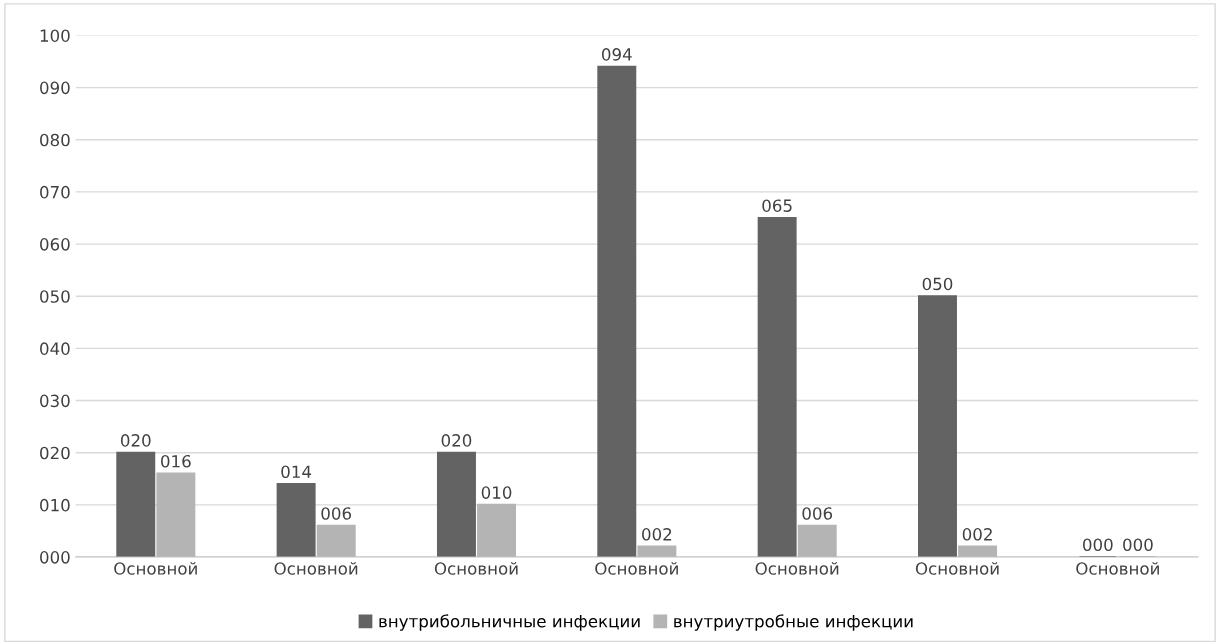  What do you see at coordinates (509, 622) in the screenshot?
I see `legend-label: внутрибольничные инфекции` at bounding box center [509, 622].